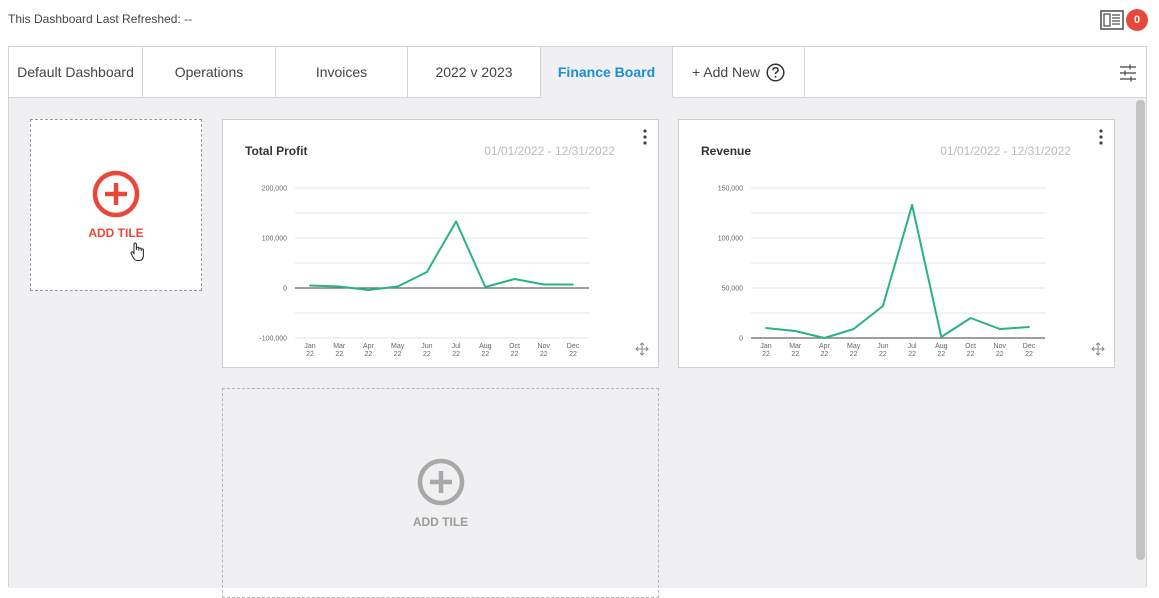 The image size is (1159, 598). Describe the element at coordinates (276, 151) in the screenshot. I see `tile-title: Total Profit` at that location.